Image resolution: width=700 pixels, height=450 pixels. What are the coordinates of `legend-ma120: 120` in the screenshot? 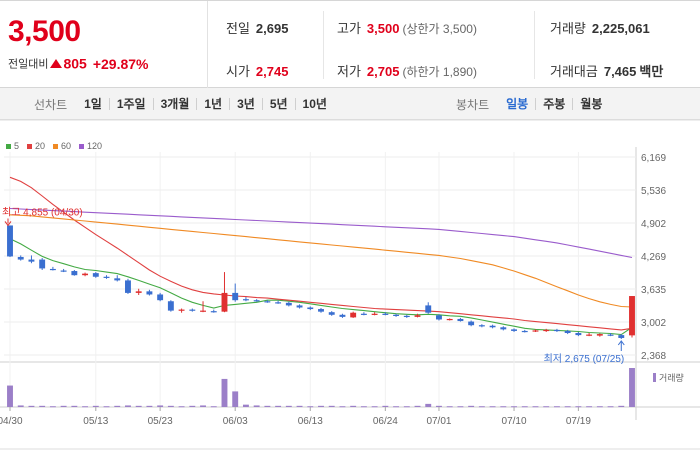 It's located at (90, 146).